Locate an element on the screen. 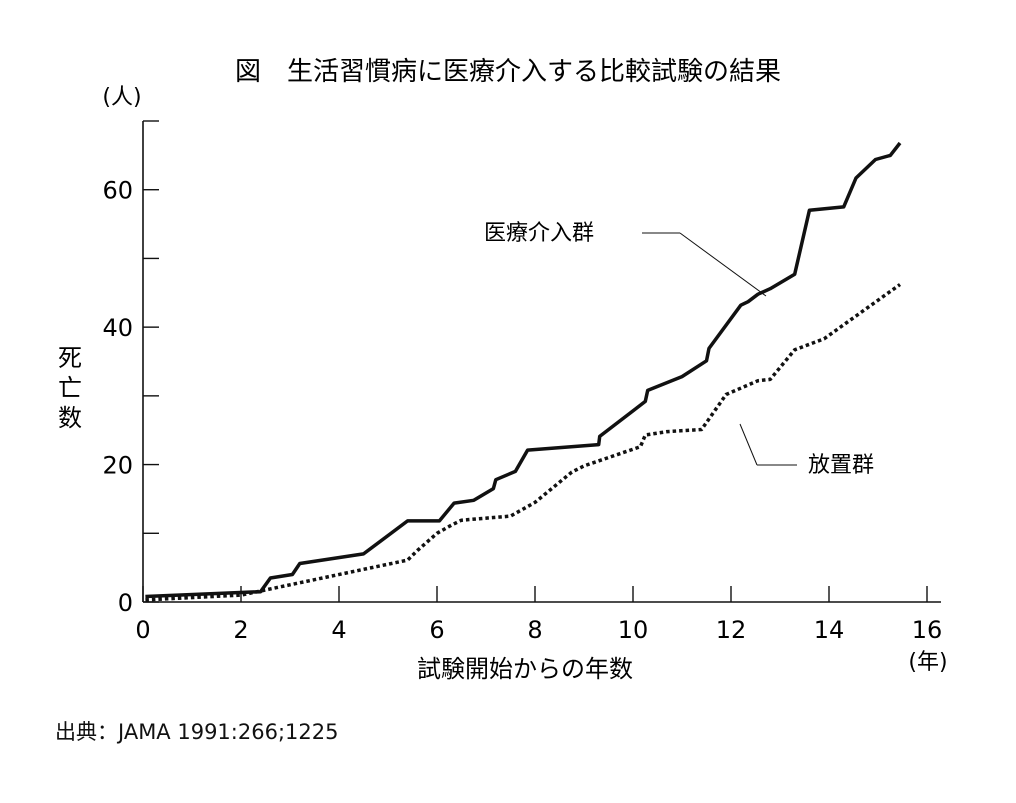 The width and height of the screenshot is (1016, 803). y-unit-label: (人) is located at coordinates (121, 97).